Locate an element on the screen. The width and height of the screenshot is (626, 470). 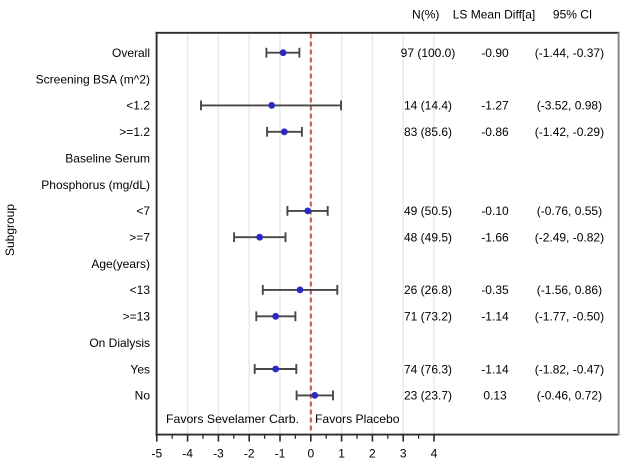
svg-text: -0.90 is located at coordinates (495, 53).